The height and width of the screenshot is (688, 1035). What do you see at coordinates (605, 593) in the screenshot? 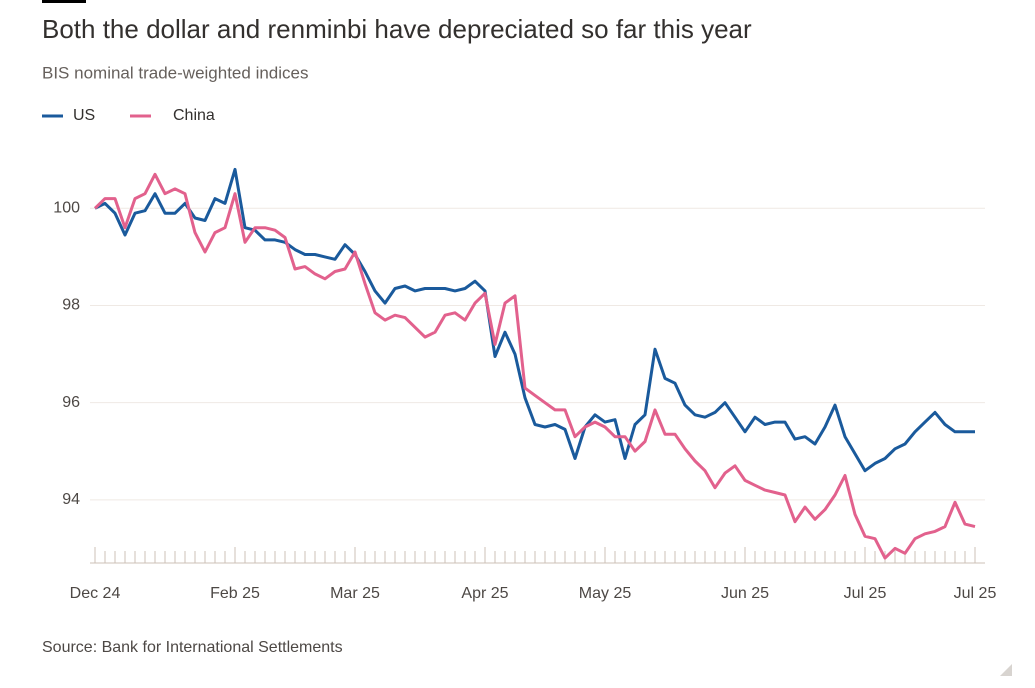
I see `x-tick-label: May 25` at bounding box center [605, 593].